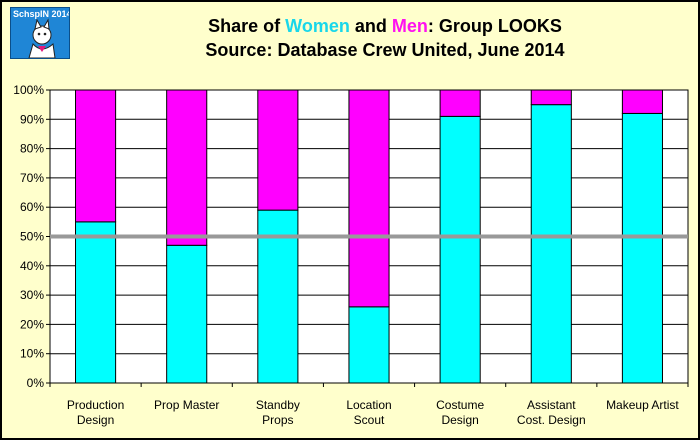 The height and width of the screenshot is (440, 700). Describe the element at coordinates (28, 90) in the screenshot. I see `y-tick-label: 100%` at that location.